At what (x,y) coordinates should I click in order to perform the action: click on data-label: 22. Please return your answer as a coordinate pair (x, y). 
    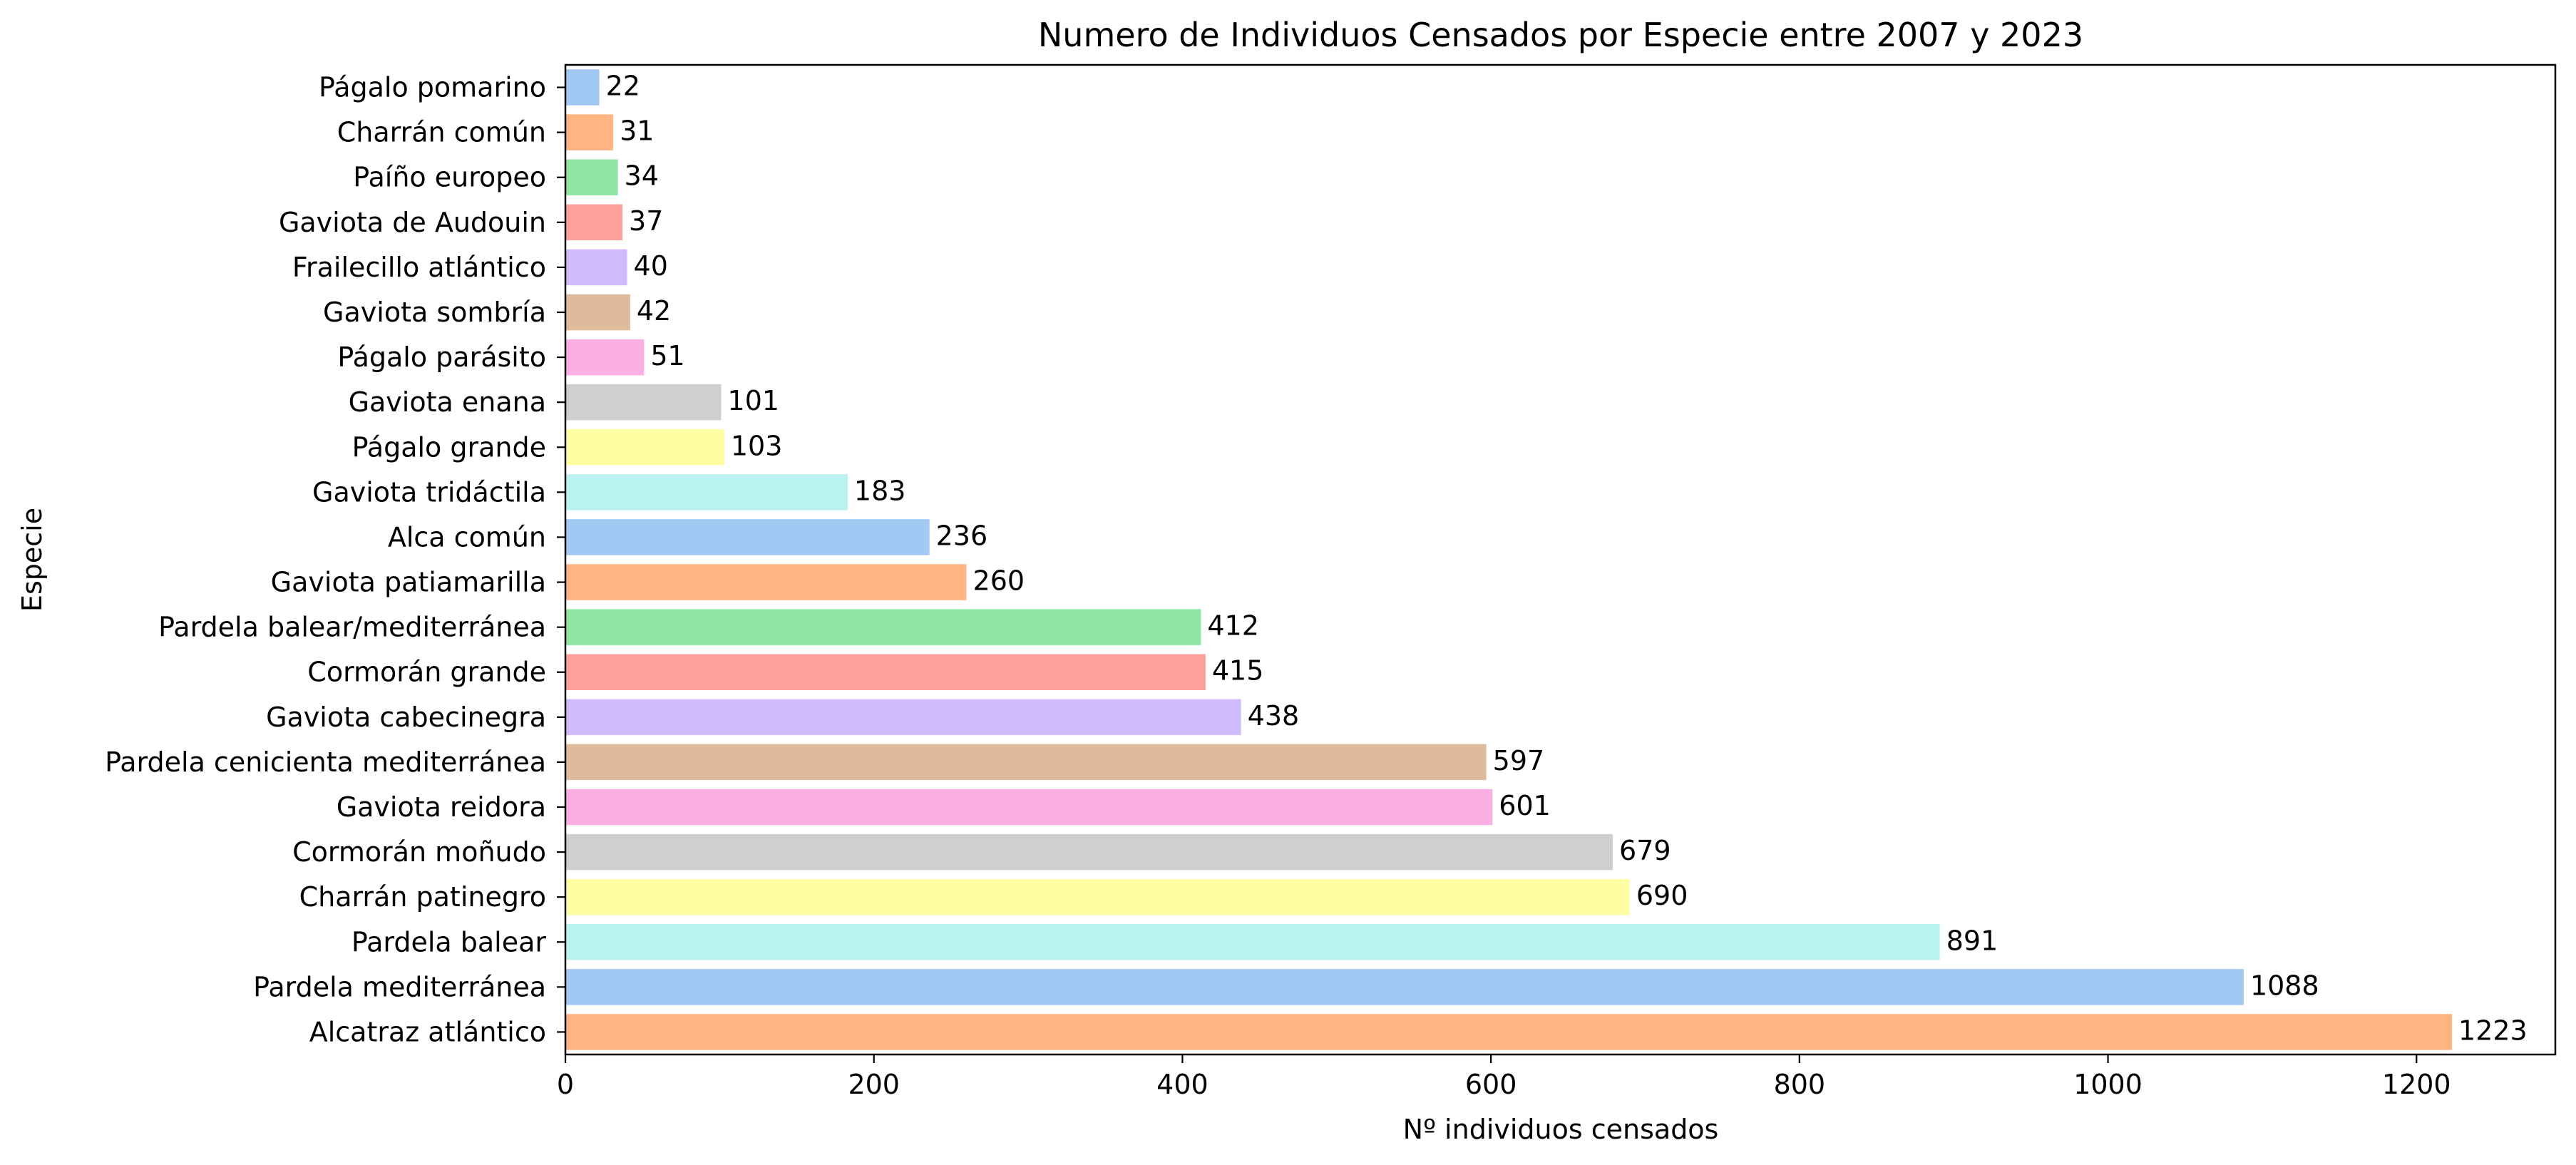
    Looking at the image, I should click on (623, 86).